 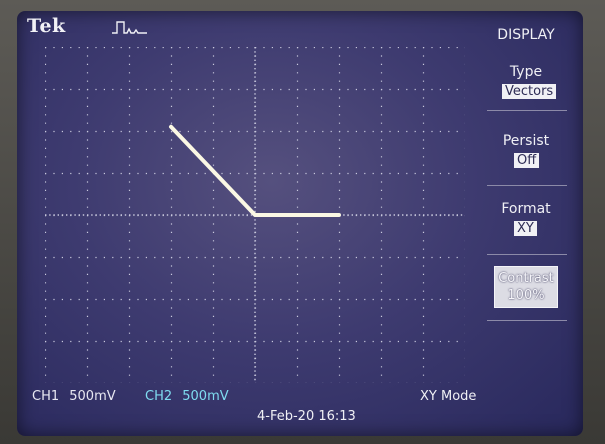 What do you see at coordinates (529, 91) in the screenshot?
I see `type-softkey: Vectors` at bounding box center [529, 91].